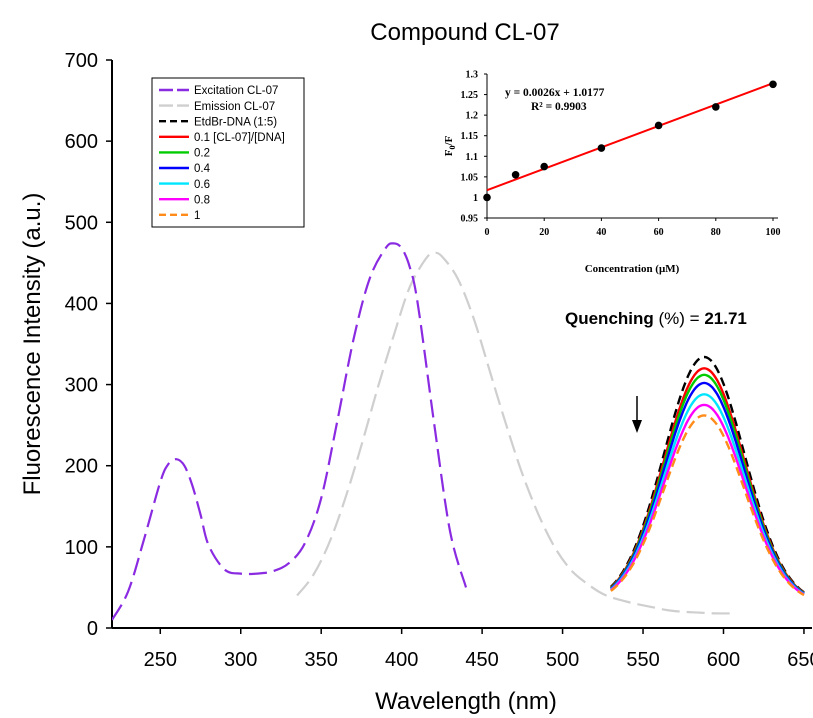  Describe the element at coordinates (659, 232) in the screenshot. I see `inset-x-tick-label: 60` at that location.